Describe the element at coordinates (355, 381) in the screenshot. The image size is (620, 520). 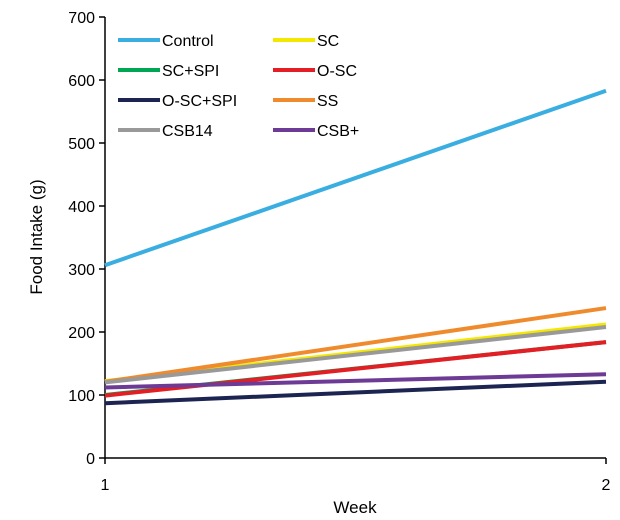
I see `series-line-csb` at that location.